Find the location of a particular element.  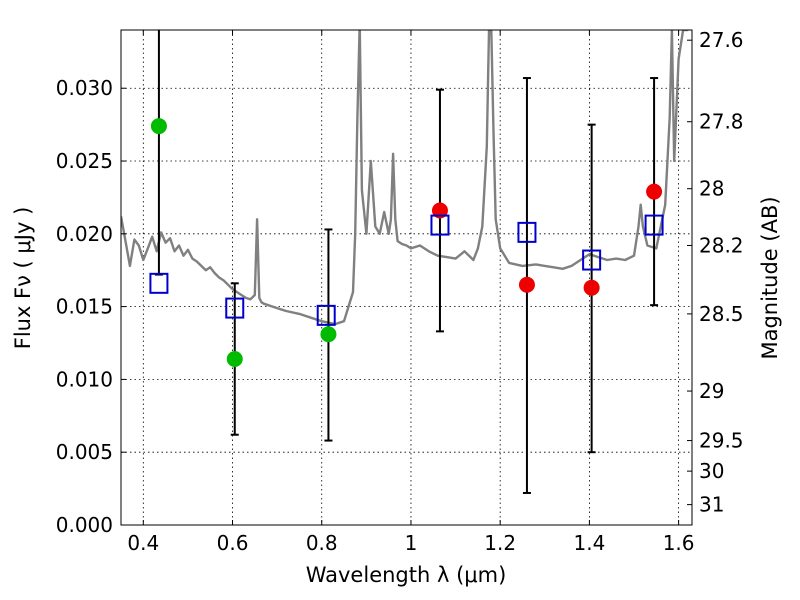

magnitude-tick-labels: 27.6 27.8 28 28.2 28.5 29 29.5 30 31 is located at coordinates (721, 272).